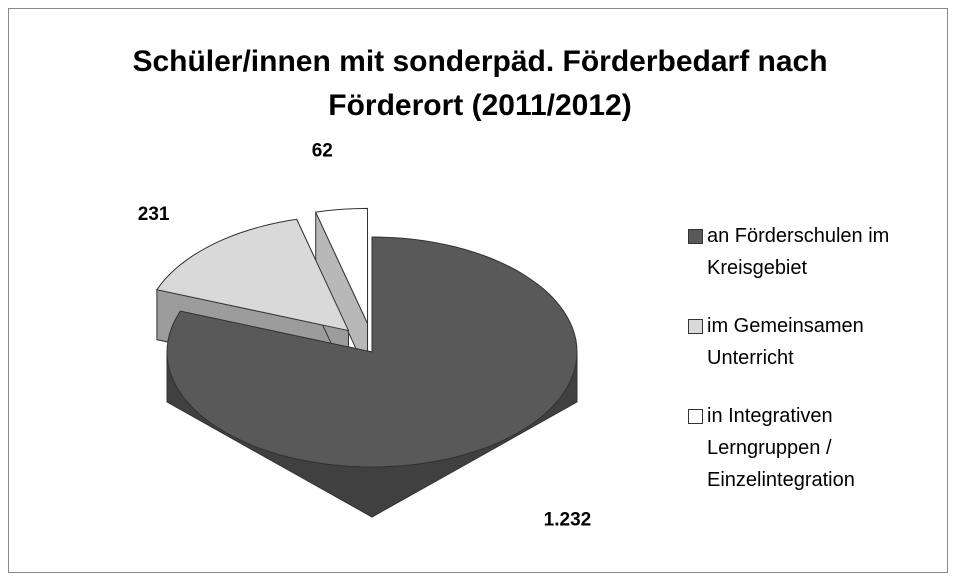  Describe the element at coordinates (568, 519) in the screenshot. I see `data-label: 1.232` at that location.